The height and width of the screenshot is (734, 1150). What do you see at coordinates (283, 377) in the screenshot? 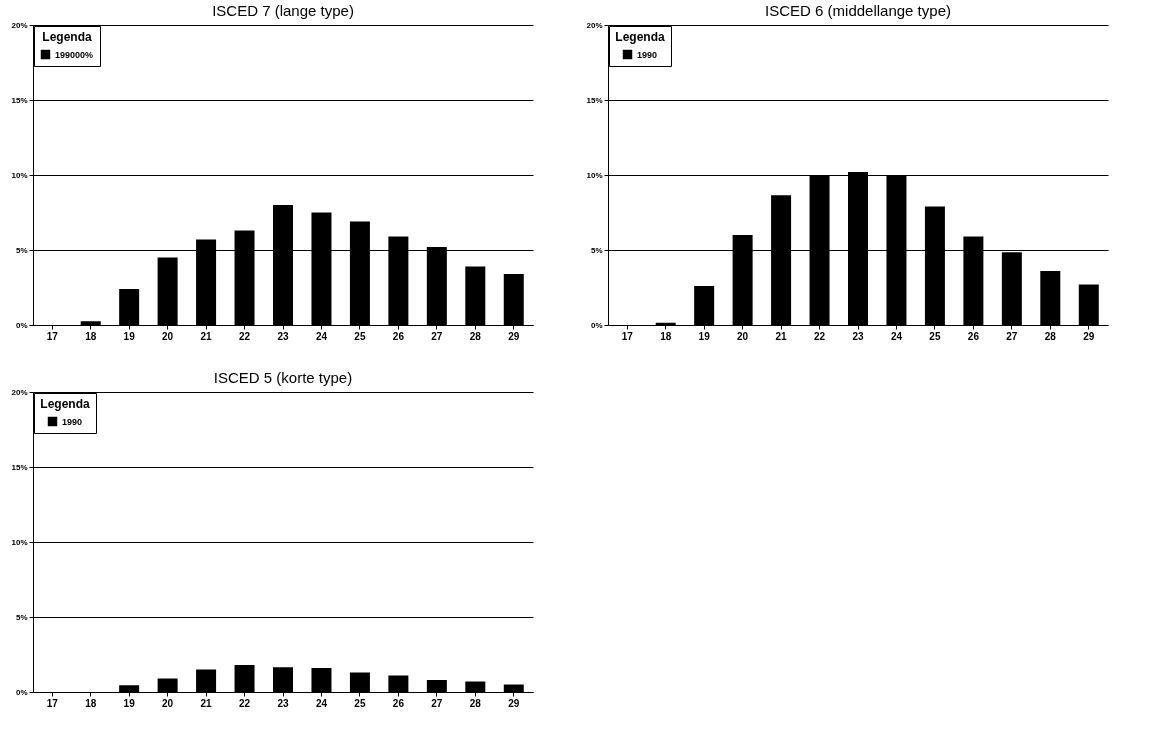
I see `chart-title: ISCED 5 (korte type)` at bounding box center [283, 377].